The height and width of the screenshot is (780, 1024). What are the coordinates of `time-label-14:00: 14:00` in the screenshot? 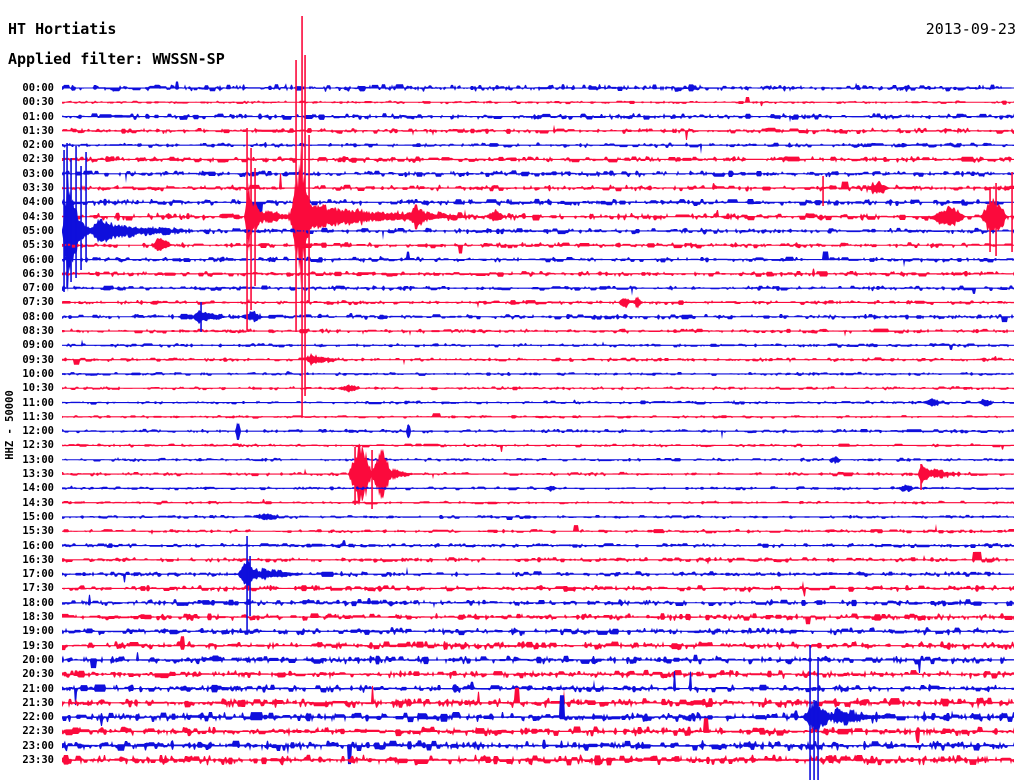 It's located at (38, 488).